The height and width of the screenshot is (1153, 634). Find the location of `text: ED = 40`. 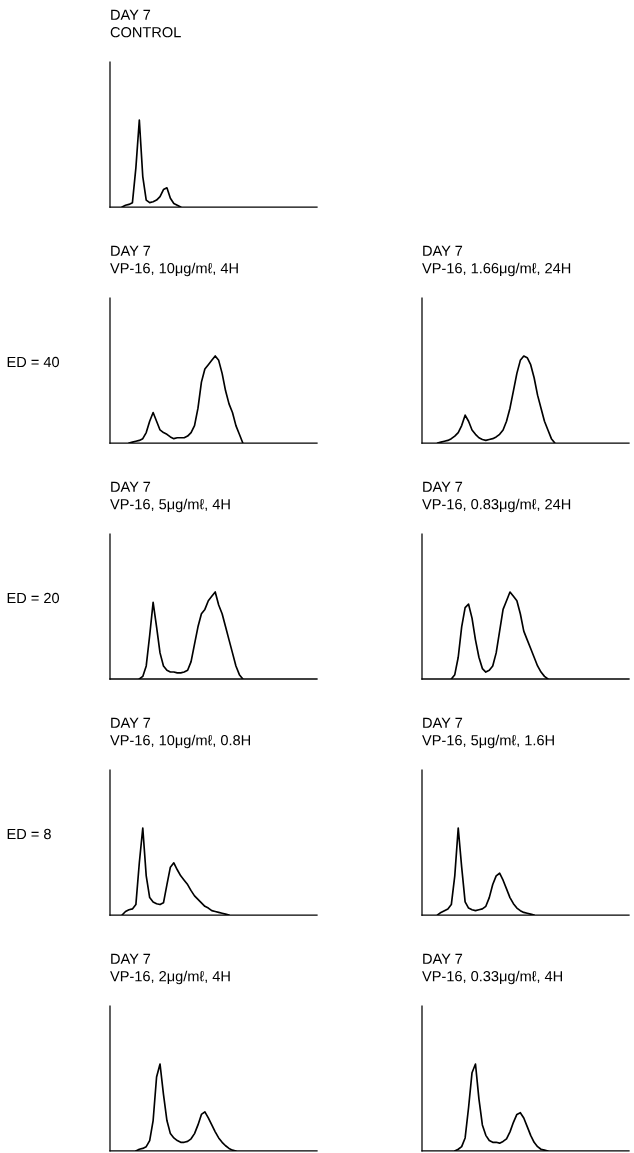

text: ED = 40 is located at coordinates (33, 362).